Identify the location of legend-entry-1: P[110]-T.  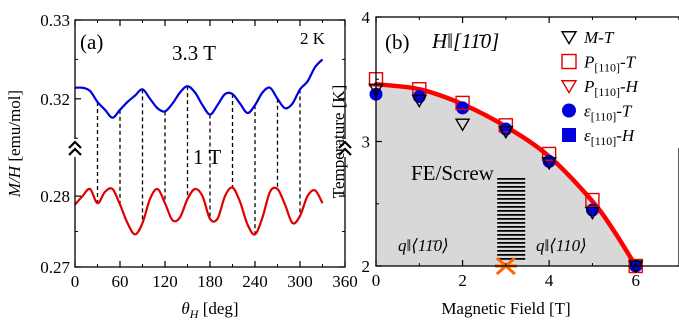
(610, 64).